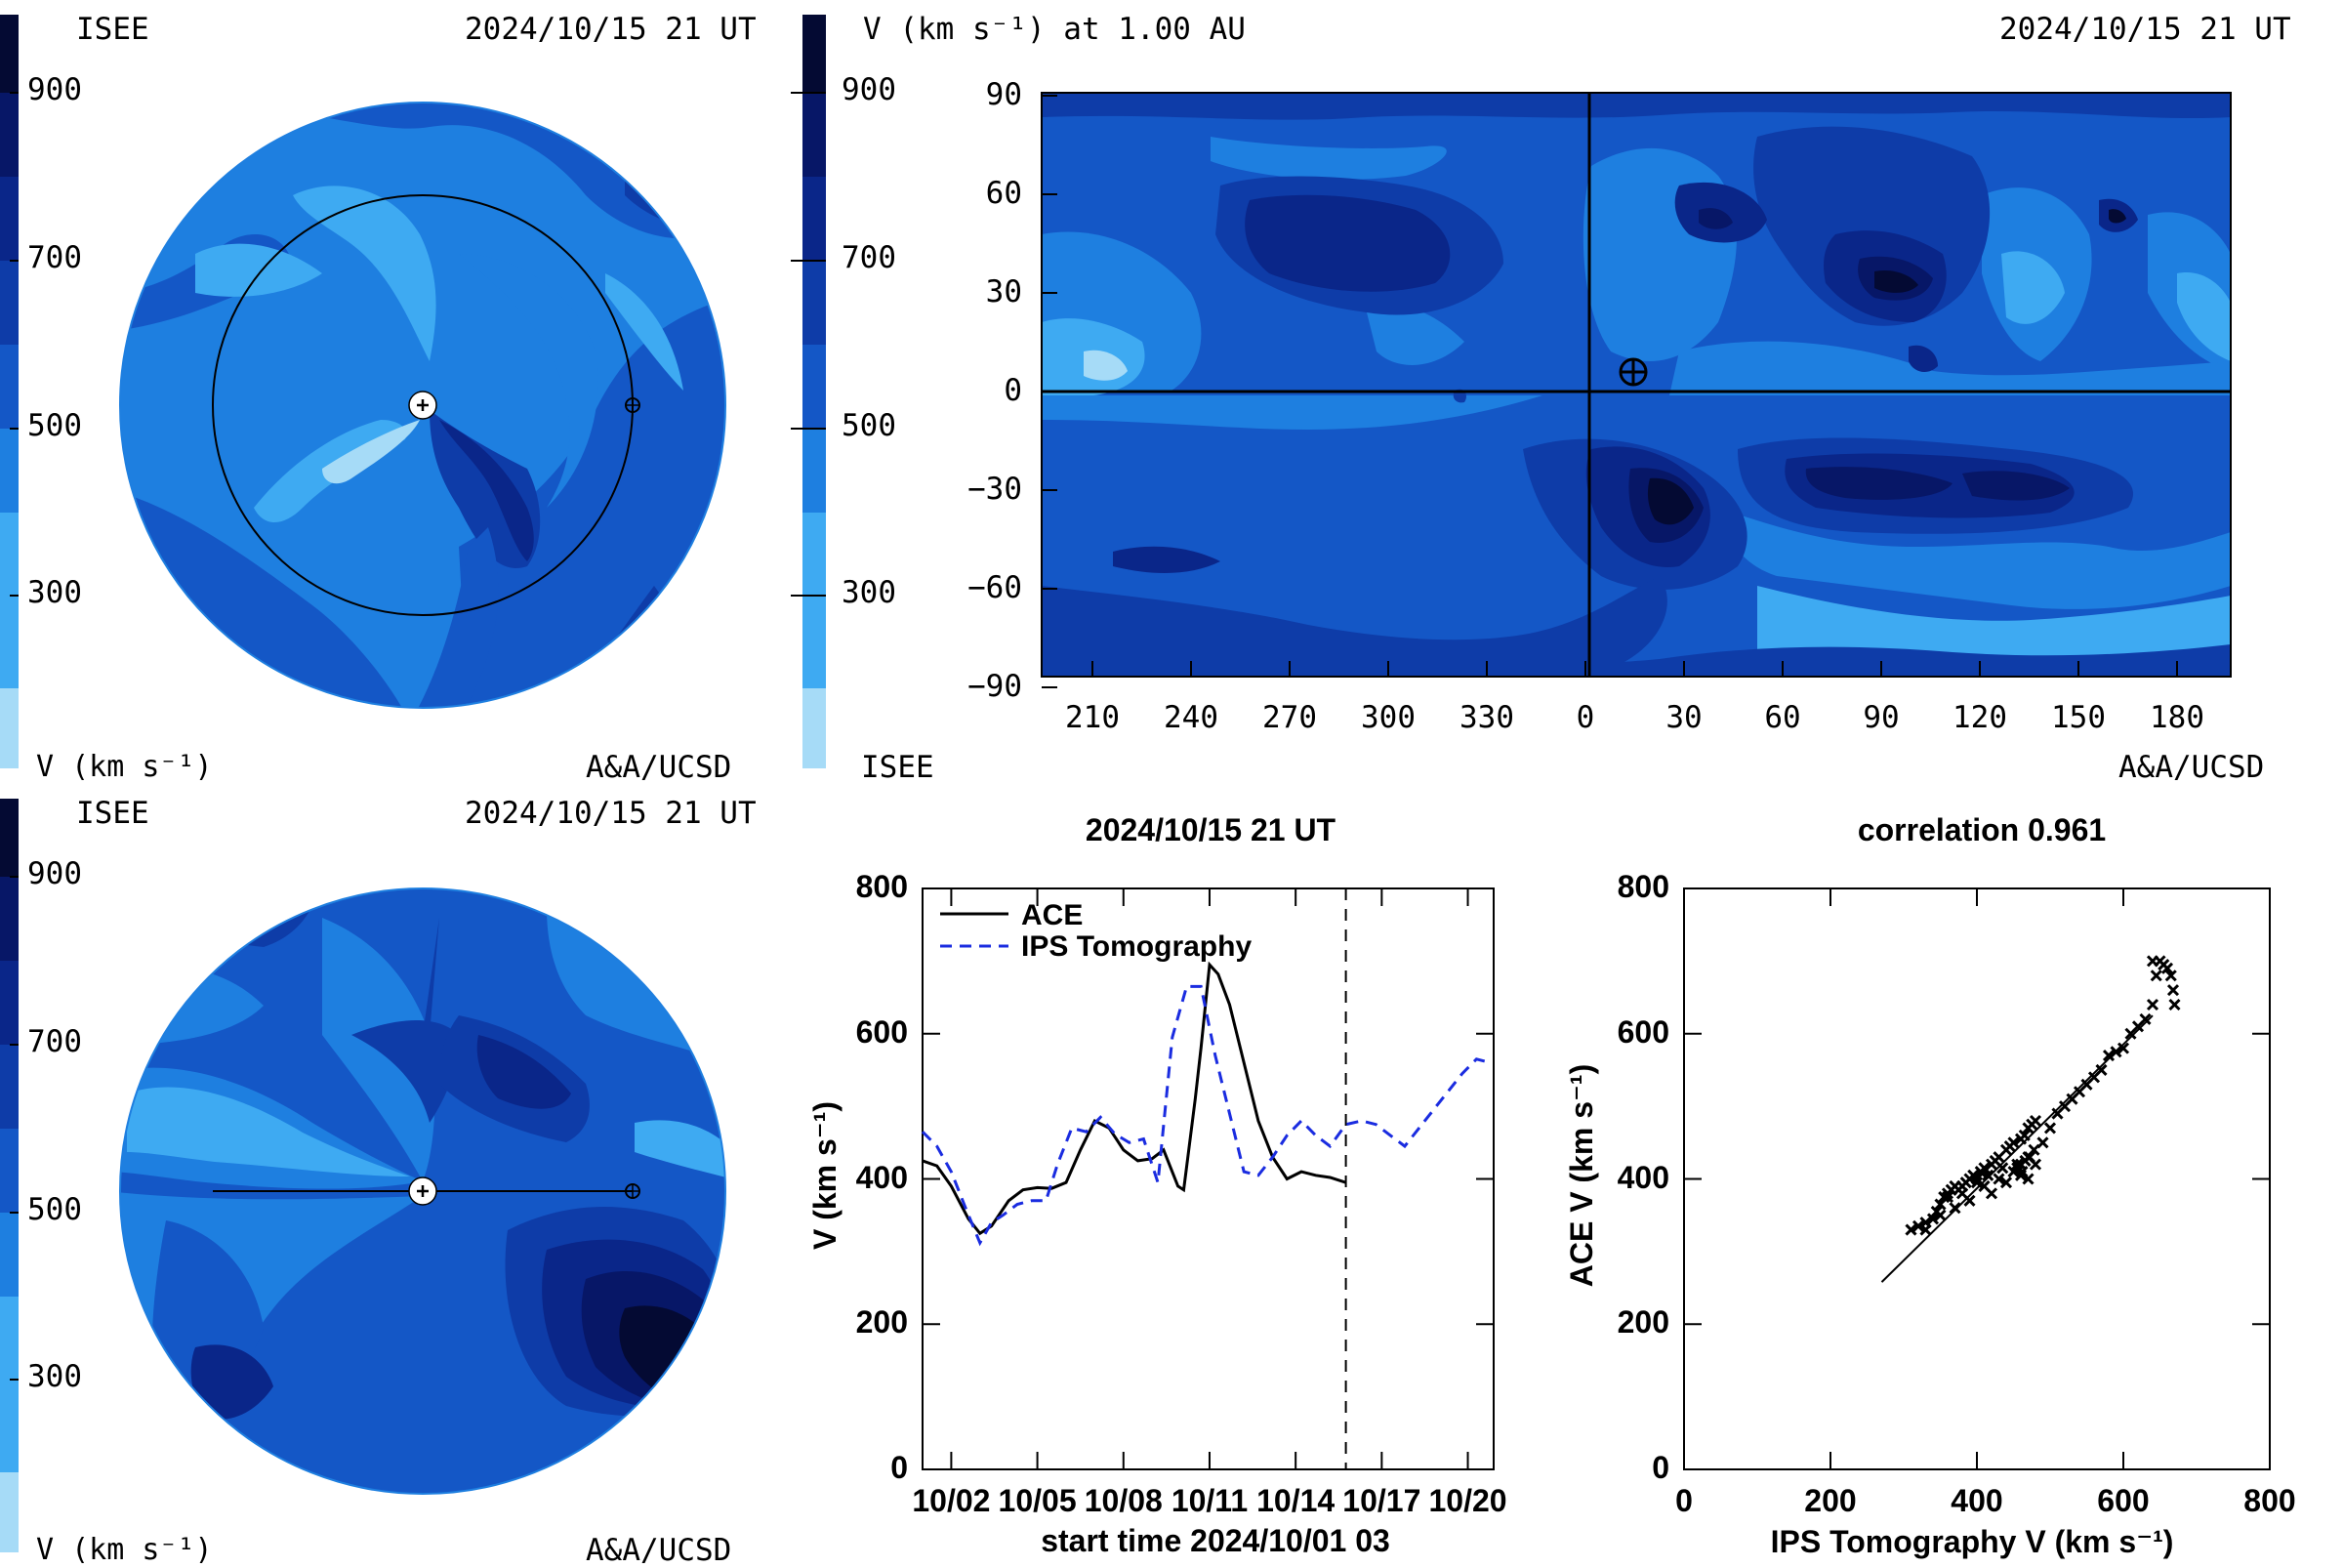 This screenshot has height=1568, width=2343. I want to click on line-y-tick-label: 600, so click(881, 1031).